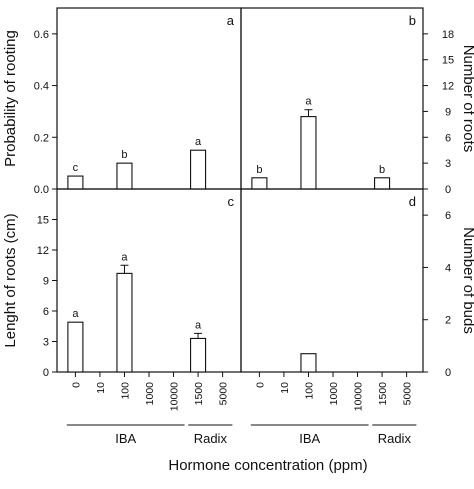 The height and width of the screenshot is (489, 474). What do you see at coordinates (448, 35) in the screenshot?
I see `y-tick-label: 18` at bounding box center [448, 35].